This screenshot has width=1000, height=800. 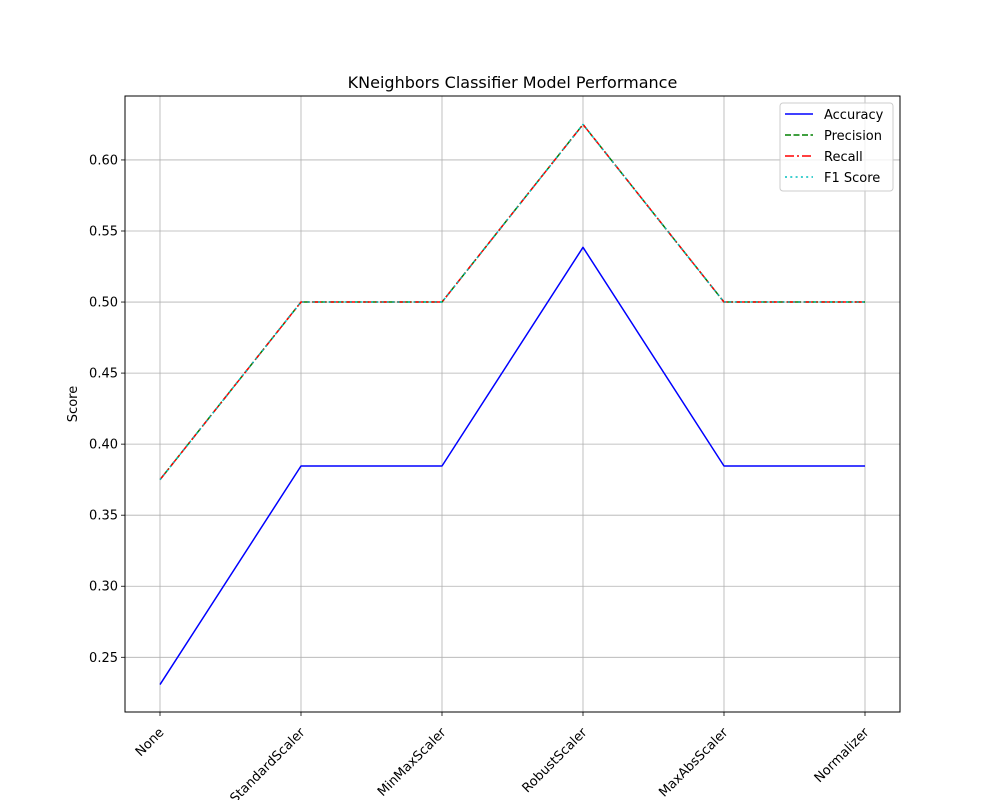 What do you see at coordinates (103, 445) in the screenshot?
I see `y-tick-label: 0.40` at bounding box center [103, 445].